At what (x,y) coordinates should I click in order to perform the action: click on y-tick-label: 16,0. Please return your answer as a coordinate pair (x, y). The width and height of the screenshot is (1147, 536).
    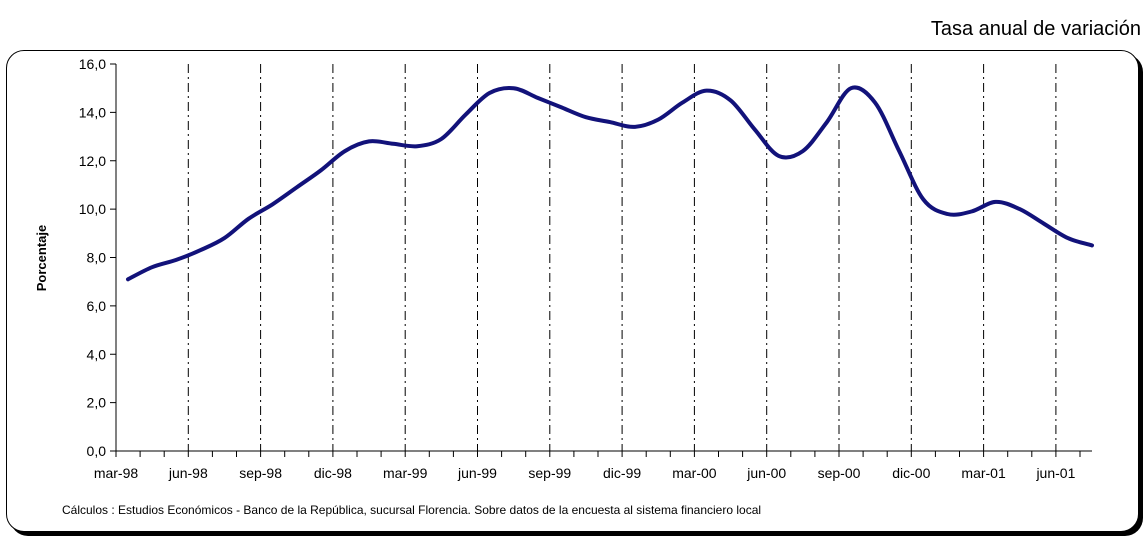
    Looking at the image, I should click on (92, 64).